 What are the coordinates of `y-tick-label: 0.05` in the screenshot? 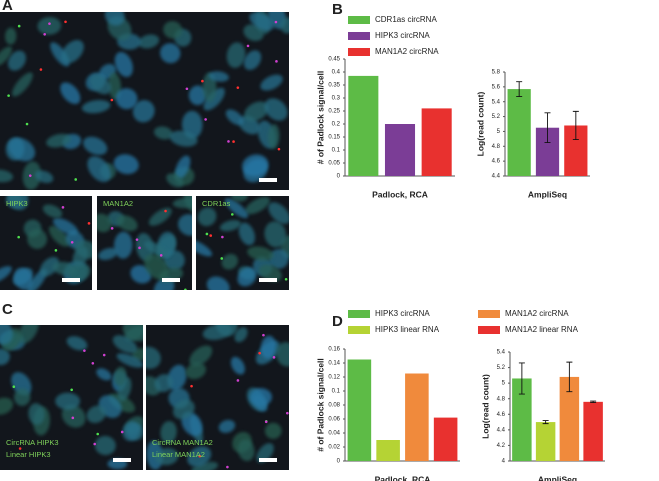 It's located at (334, 164).